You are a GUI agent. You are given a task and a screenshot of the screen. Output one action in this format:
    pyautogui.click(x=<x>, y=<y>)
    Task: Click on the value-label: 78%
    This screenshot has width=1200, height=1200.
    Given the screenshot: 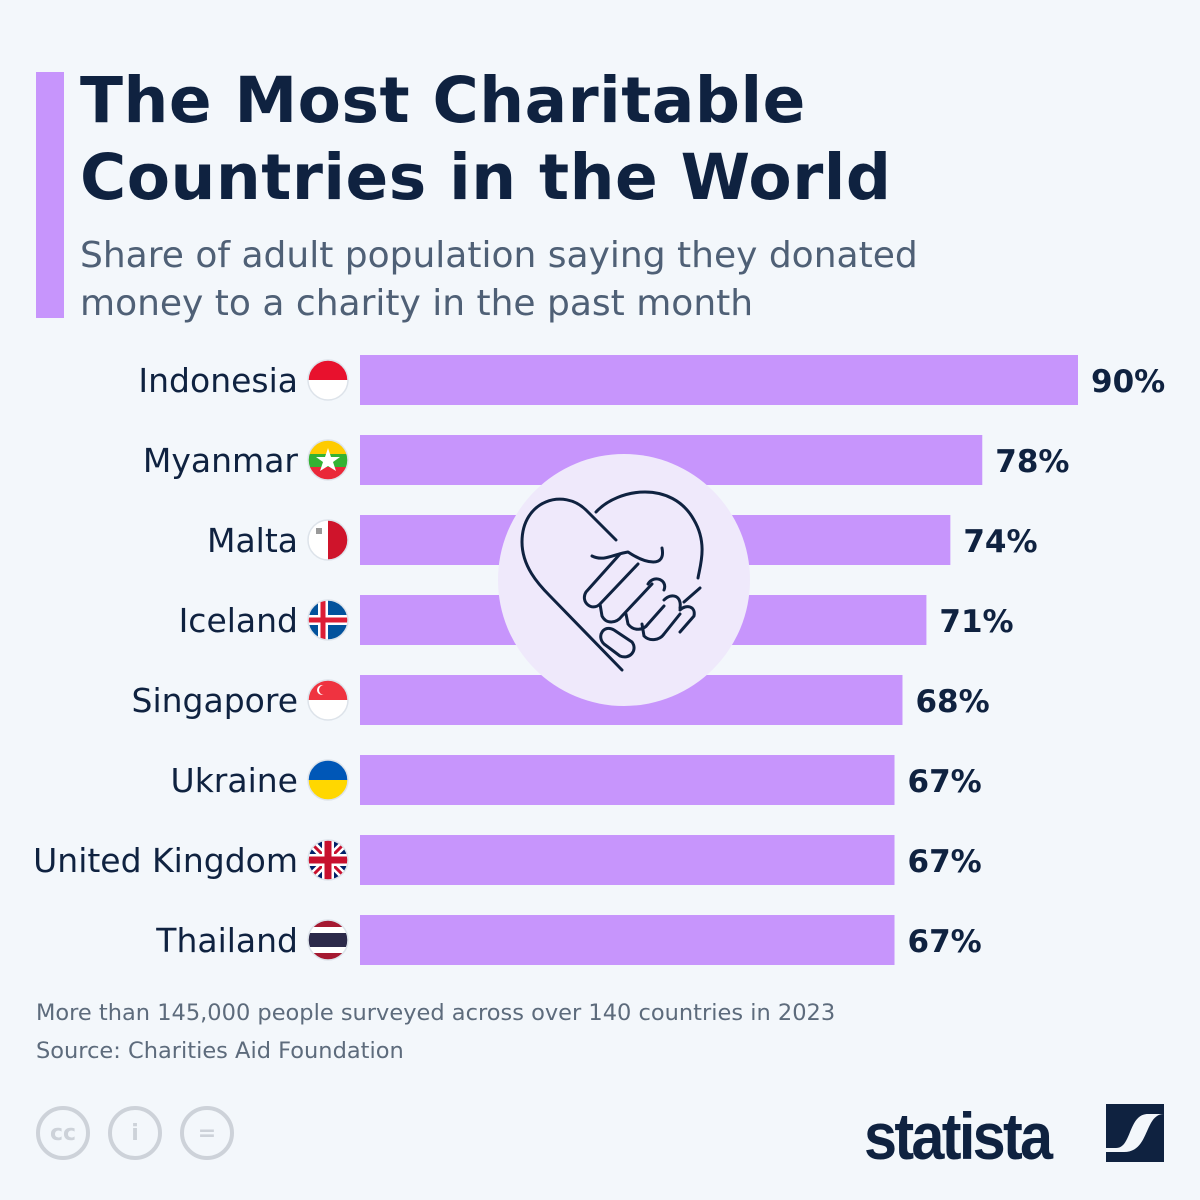 What is the action you would take?
    pyautogui.click(x=1032, y=462)
    